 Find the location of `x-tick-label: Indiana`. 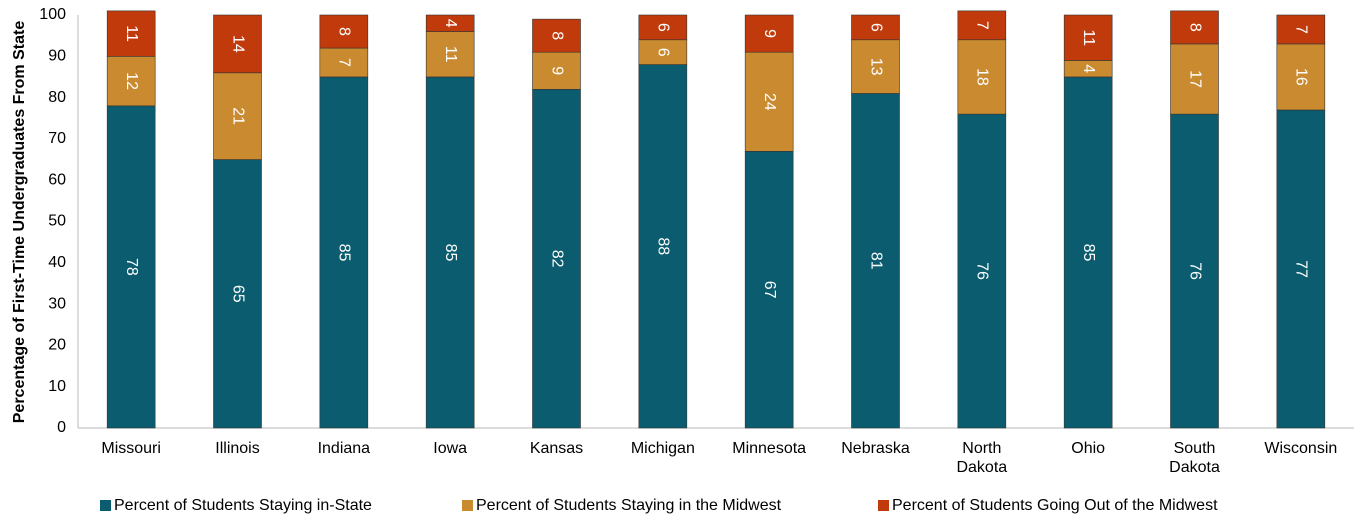

x-tick-label: Indiana is located at coordinates (344, 448).